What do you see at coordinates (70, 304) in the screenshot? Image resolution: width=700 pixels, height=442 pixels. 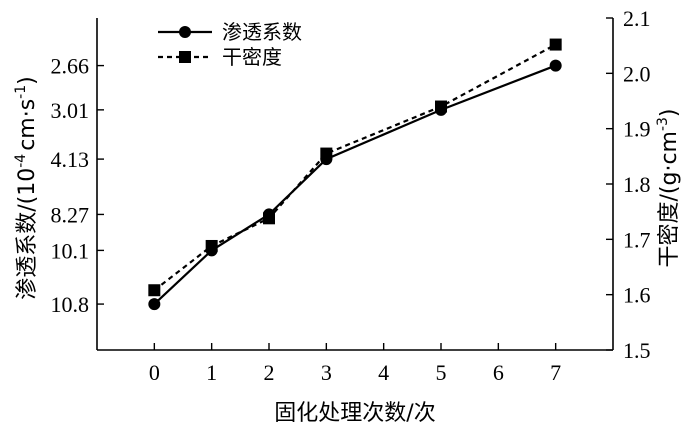 I see `left-y-tick-label: 10.8` at bounding box center [70, 304].